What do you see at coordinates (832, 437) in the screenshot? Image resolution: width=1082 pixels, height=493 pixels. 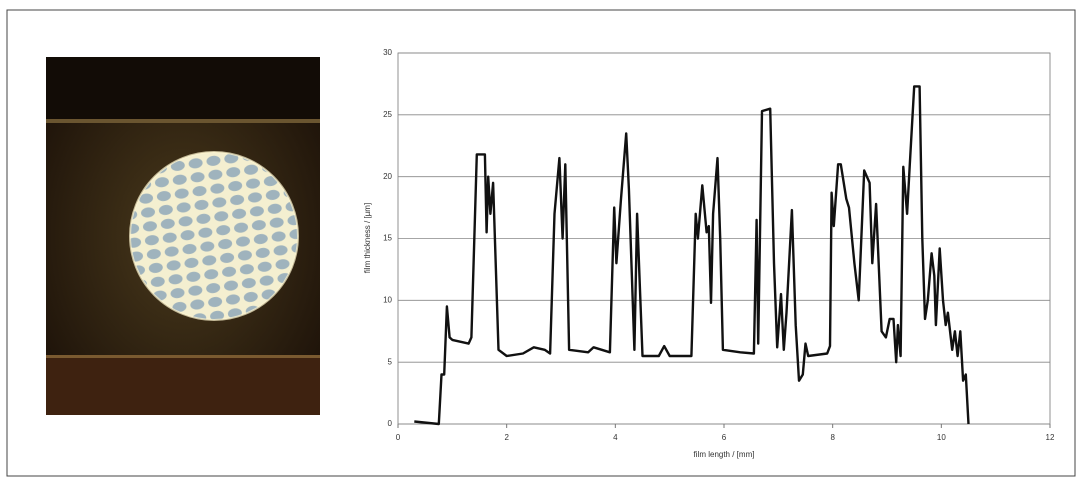 I see `x-tick-label: 8` at bounding box center [832, 437].